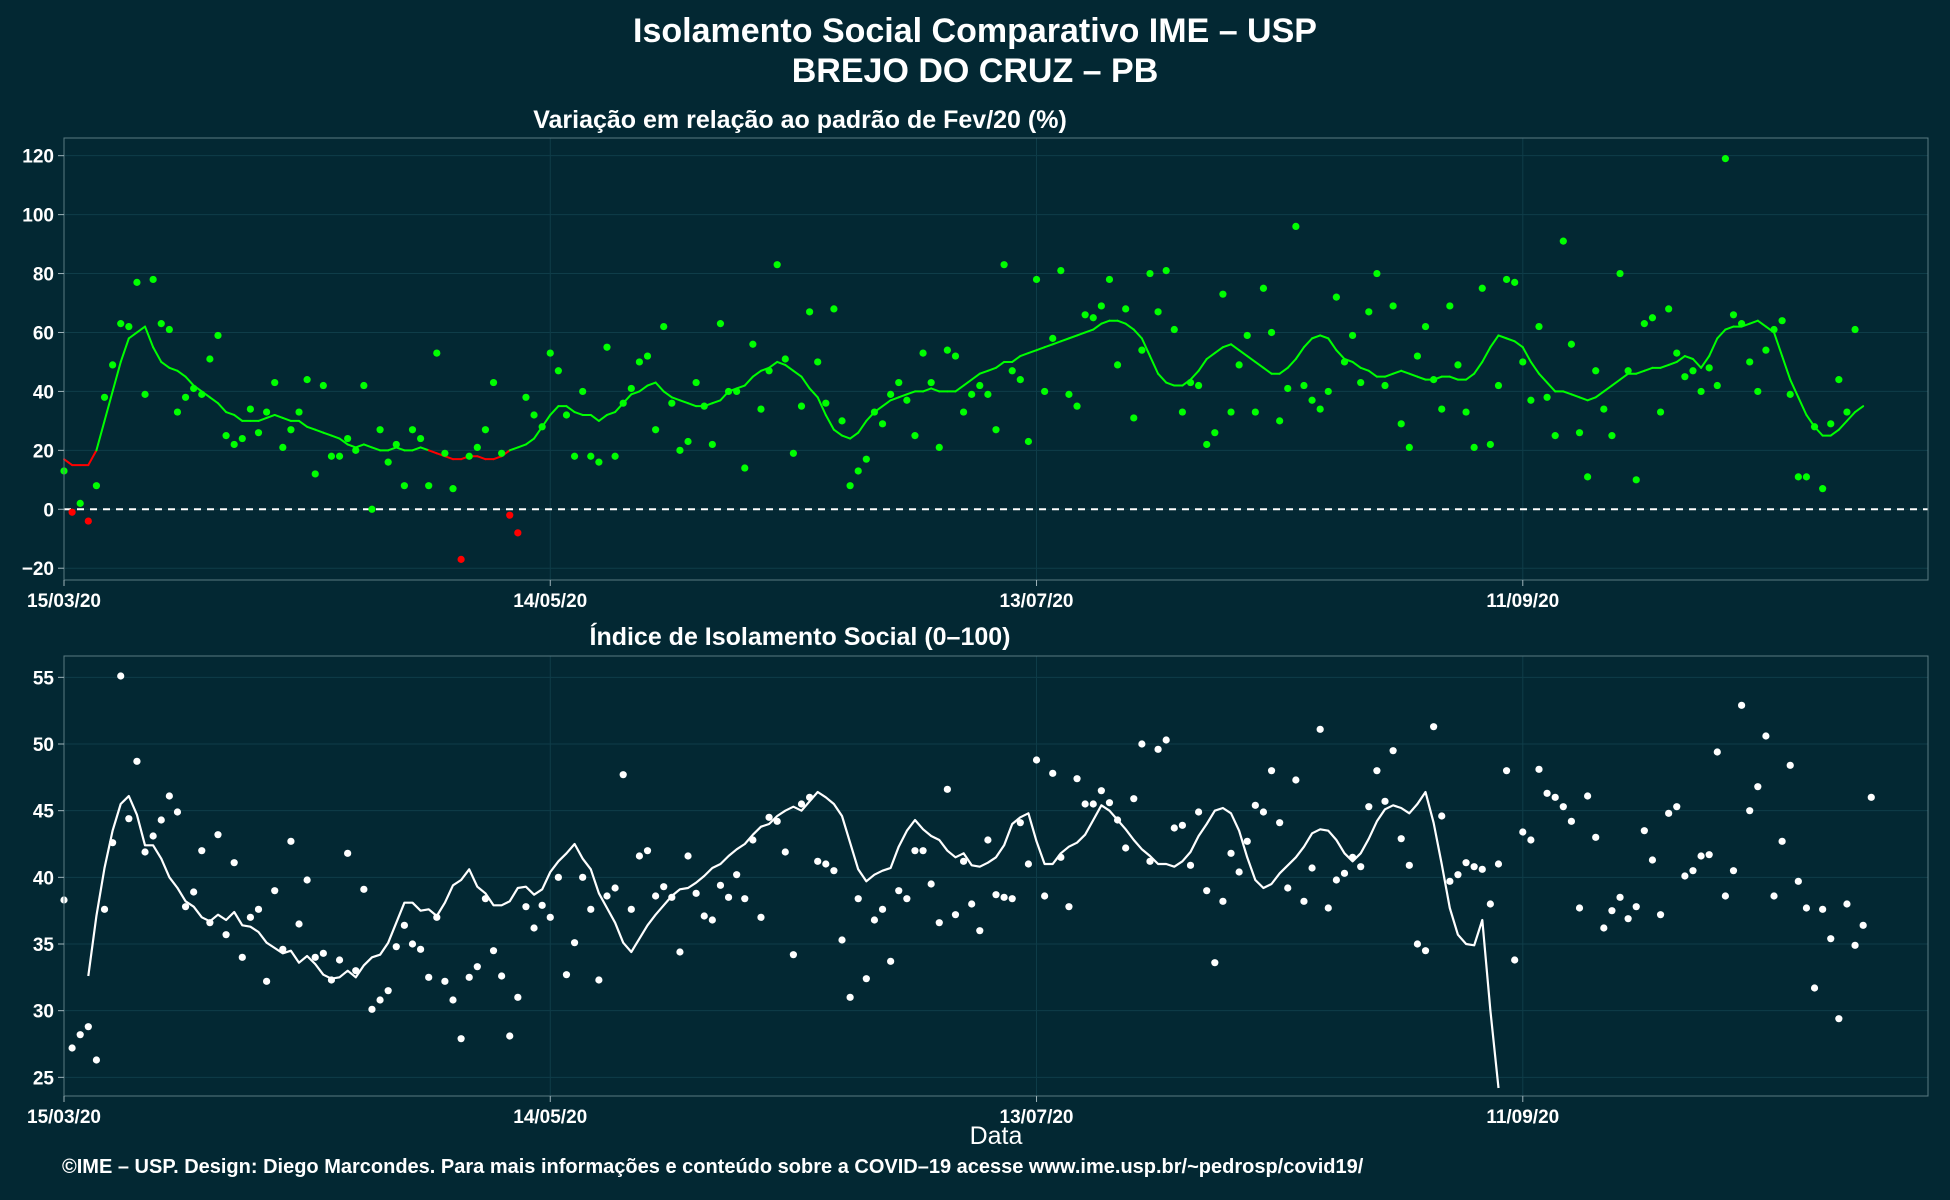 Image resolution: width=1950 pixels, height=1200 pixels. Describe the element at coordinates (44, 1078) in the screenshot. I see `y-tick-label: 25` at that location.